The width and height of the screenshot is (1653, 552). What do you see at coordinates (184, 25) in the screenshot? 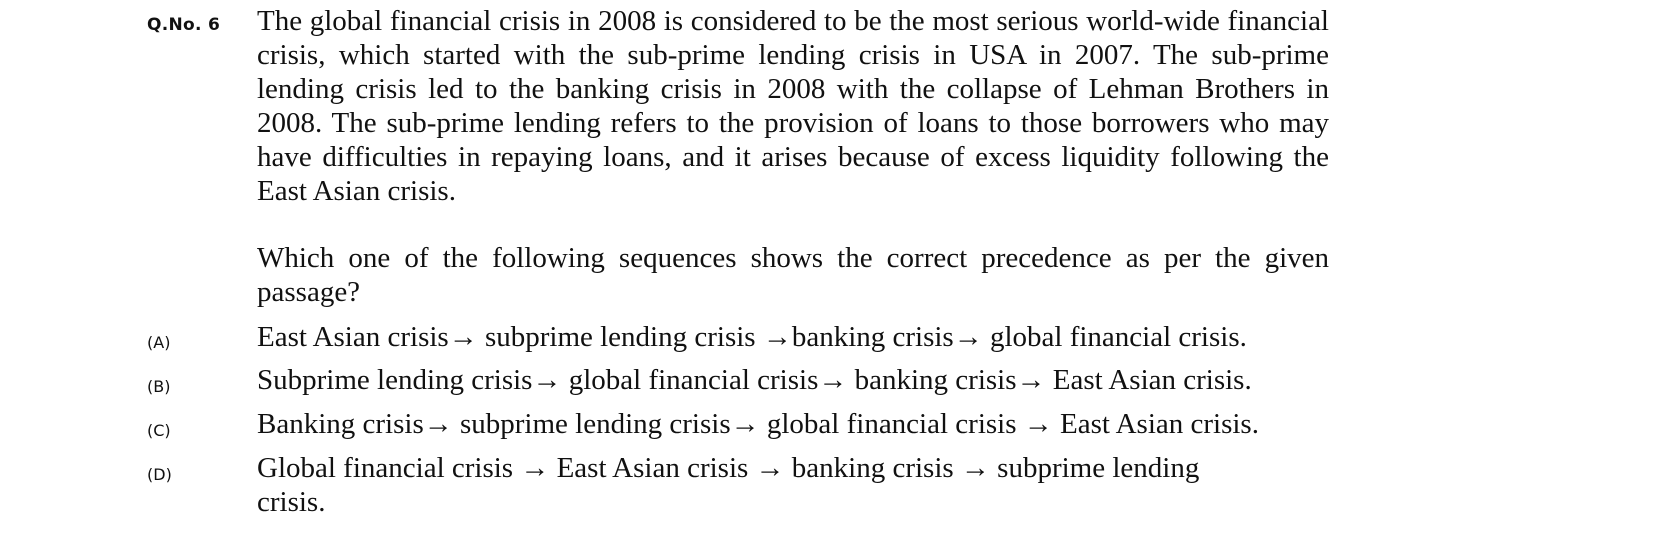
I see `question-number: Q.No. 6` at bounding box center [184, 25].